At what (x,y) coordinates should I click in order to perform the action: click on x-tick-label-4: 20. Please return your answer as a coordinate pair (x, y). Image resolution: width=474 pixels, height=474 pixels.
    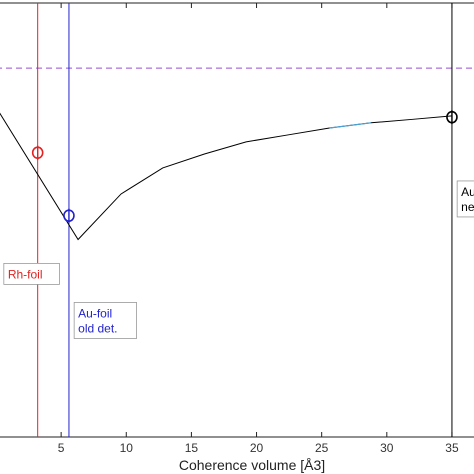
    Looking at the image, I should click on (257, 448).